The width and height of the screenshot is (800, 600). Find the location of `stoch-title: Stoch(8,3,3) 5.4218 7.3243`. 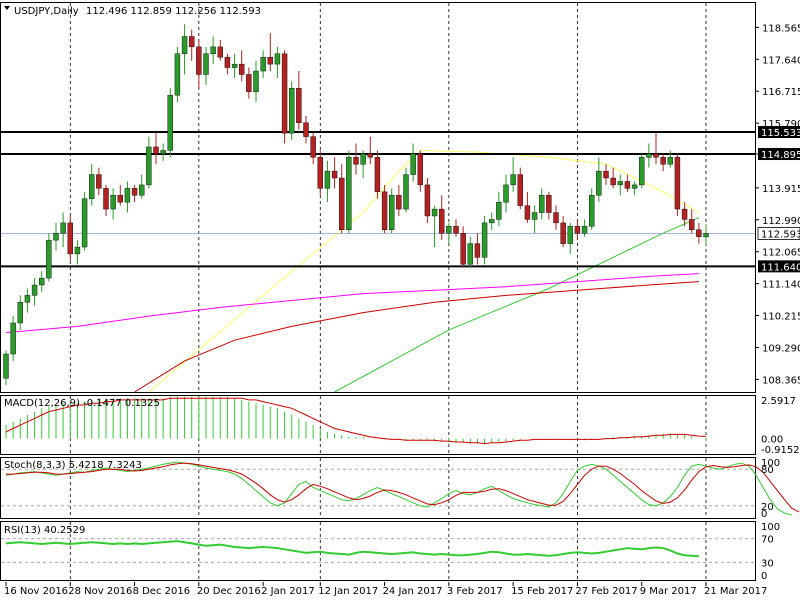

stoch-title: Stoch(8,3,3) 5.4218 7.3243 is located at coordinates (73, 465).